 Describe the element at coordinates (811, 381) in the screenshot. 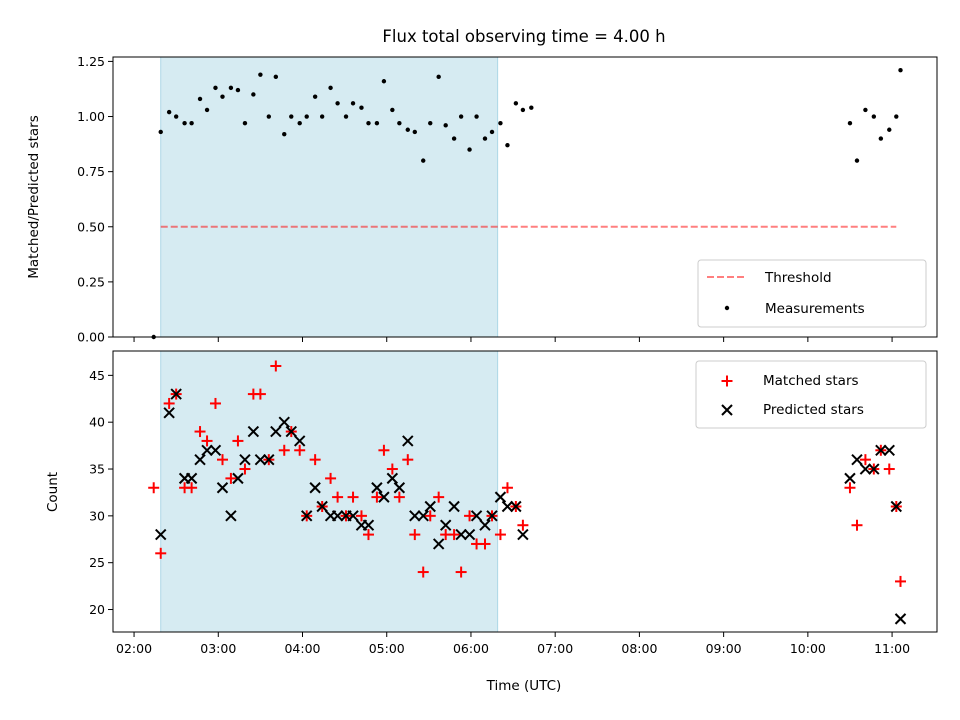

I see `matched-stars-legend-label: Matched stars` at that location.